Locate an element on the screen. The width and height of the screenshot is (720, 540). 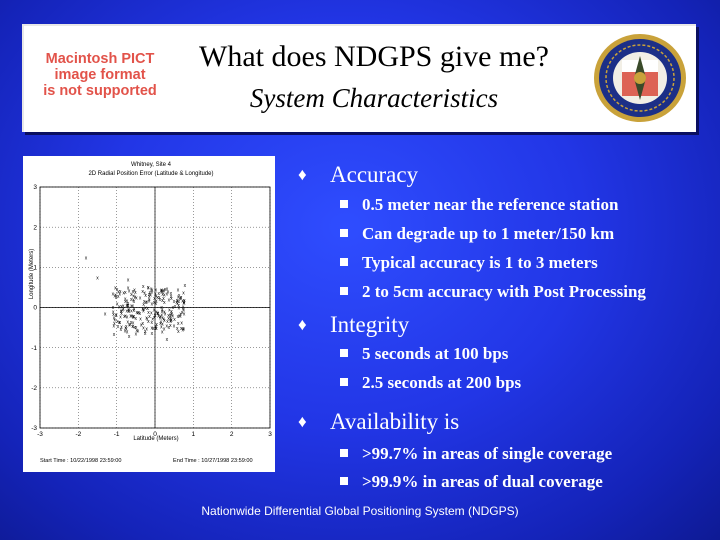
sub-bullet: >99.7% in areas of single coverage is located at coordinates (476, 454).